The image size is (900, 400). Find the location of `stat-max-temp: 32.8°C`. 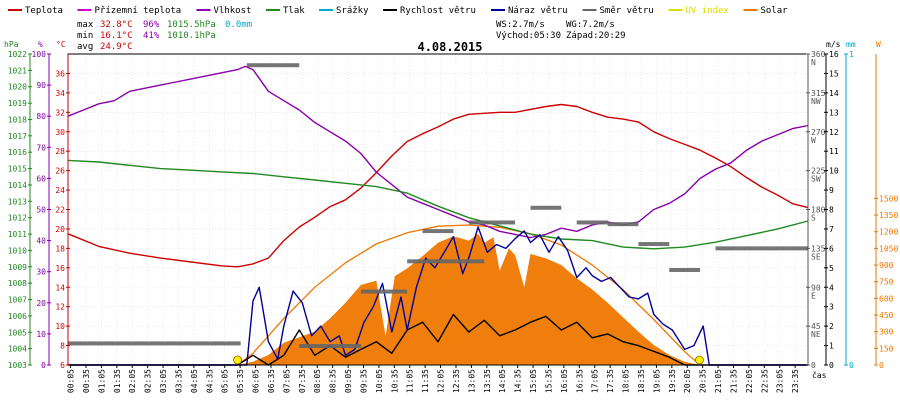

stat-max-temp: 32.8°C is located at coordinates (116, 25).